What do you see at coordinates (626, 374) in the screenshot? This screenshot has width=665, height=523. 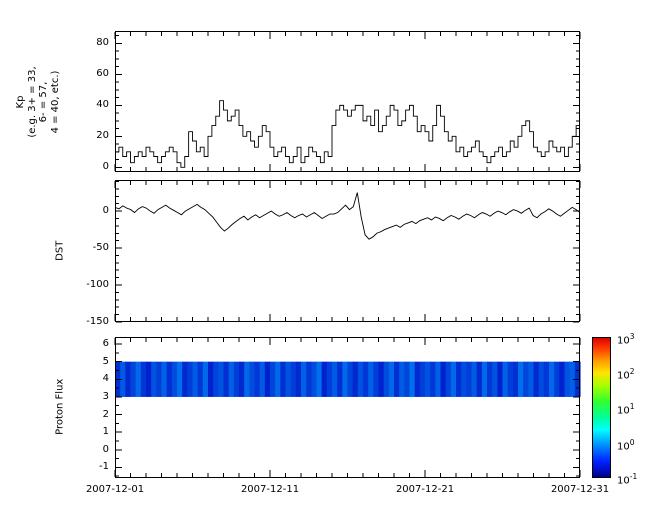 I see `colorbar-tick-label: 10²` at bounding box center [626, 374].